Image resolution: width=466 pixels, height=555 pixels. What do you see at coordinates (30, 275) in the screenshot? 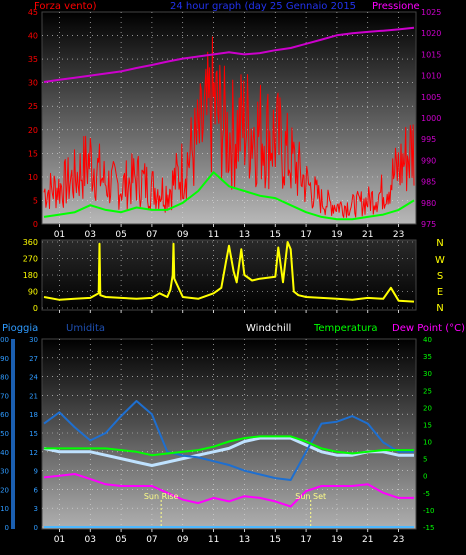
I see `direction-ytick-label: 180` at bounding box center [30, 275].